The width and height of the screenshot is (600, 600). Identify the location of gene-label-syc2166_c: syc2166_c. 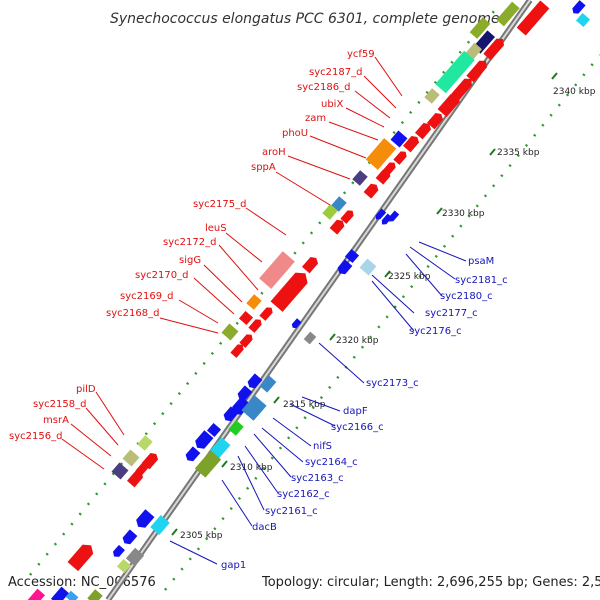
(357, 427).